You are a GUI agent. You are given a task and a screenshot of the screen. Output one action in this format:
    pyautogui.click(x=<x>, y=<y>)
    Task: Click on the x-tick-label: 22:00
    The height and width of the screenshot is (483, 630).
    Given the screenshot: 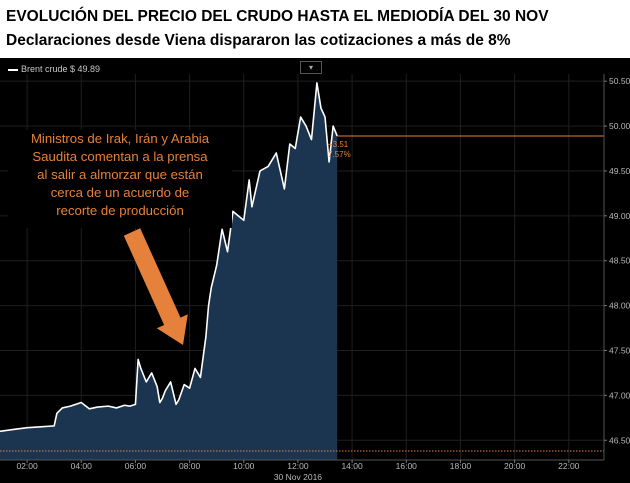 What is the action you would take?
    pyautogui.click(x=569, y=466)
    